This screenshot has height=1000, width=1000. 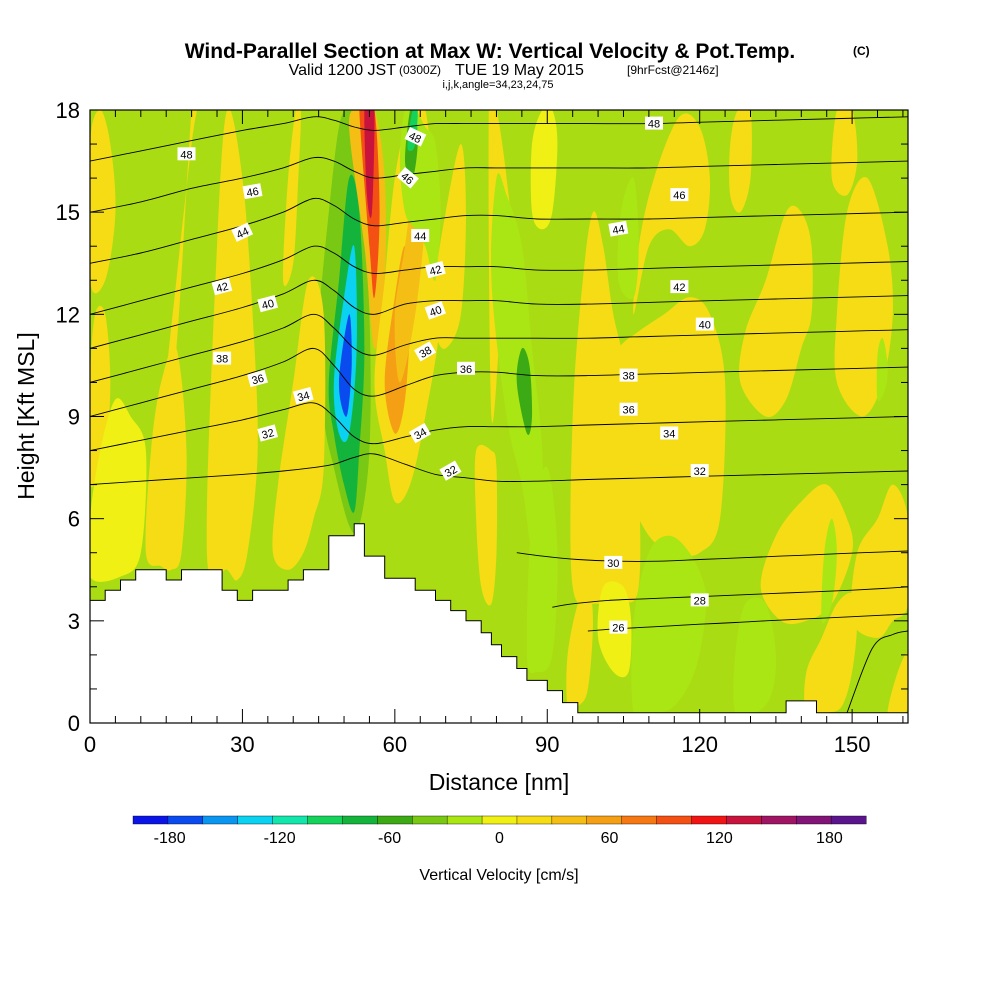 I want to click on theta-label-22: 40, so click(x=704, y=324).